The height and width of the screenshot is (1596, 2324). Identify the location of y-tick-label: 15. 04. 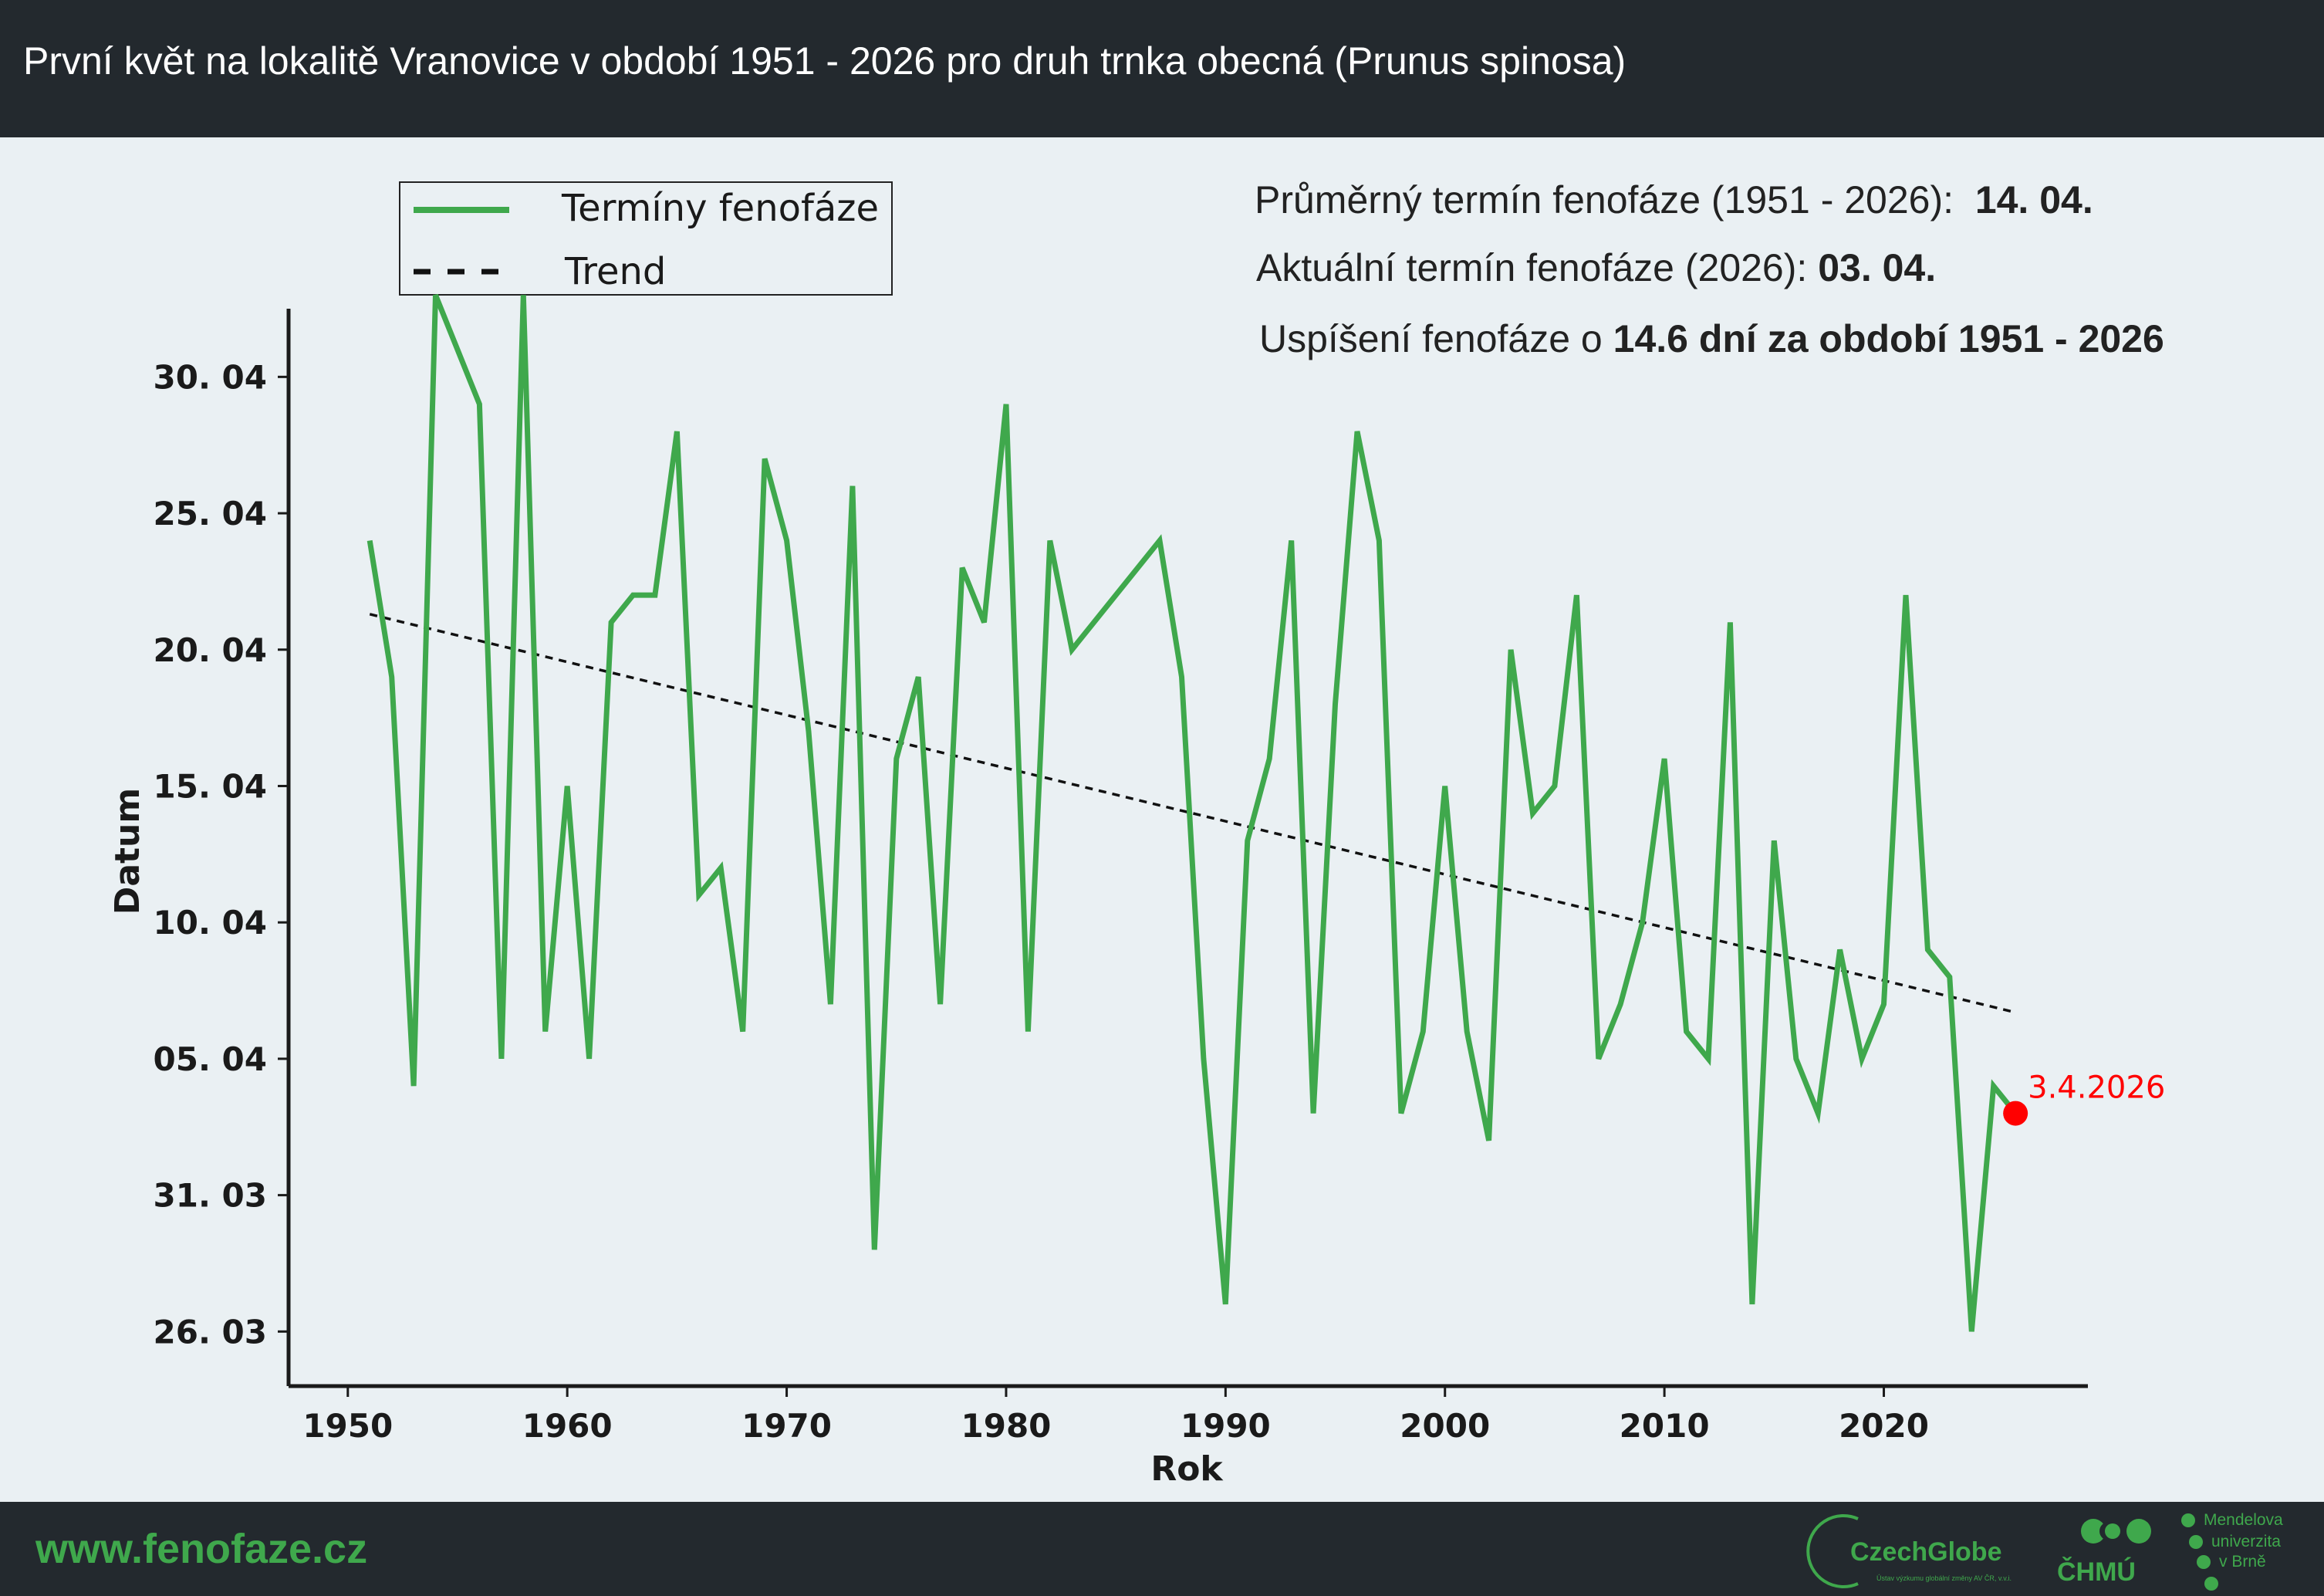
(210, 786).